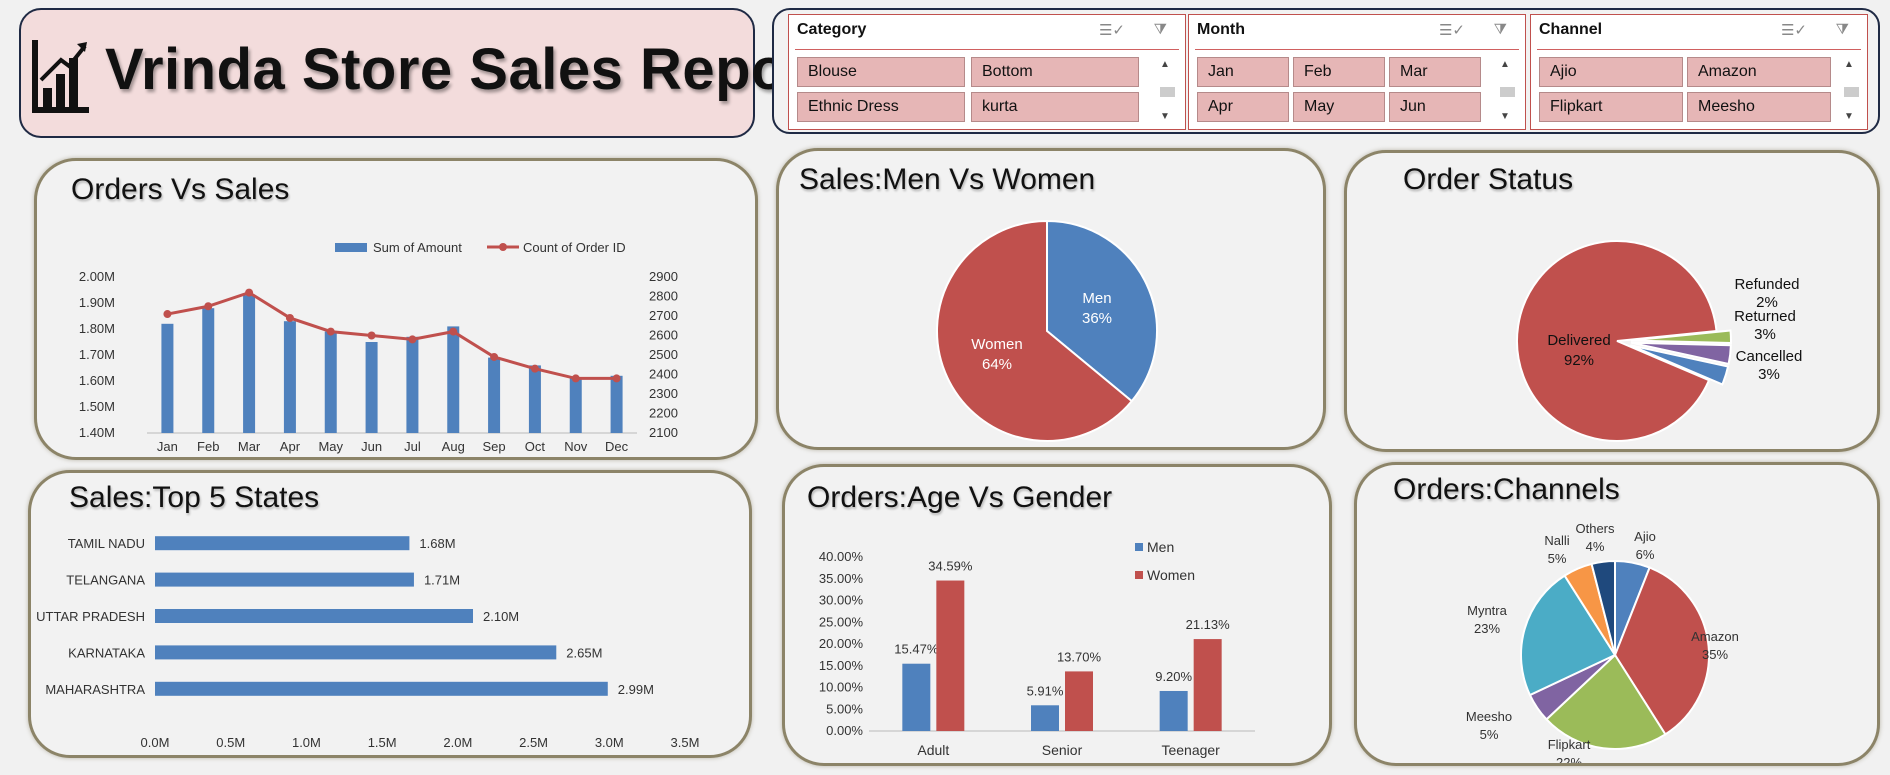  I want to click on x-tick-label: Feb, so click(208, 446).